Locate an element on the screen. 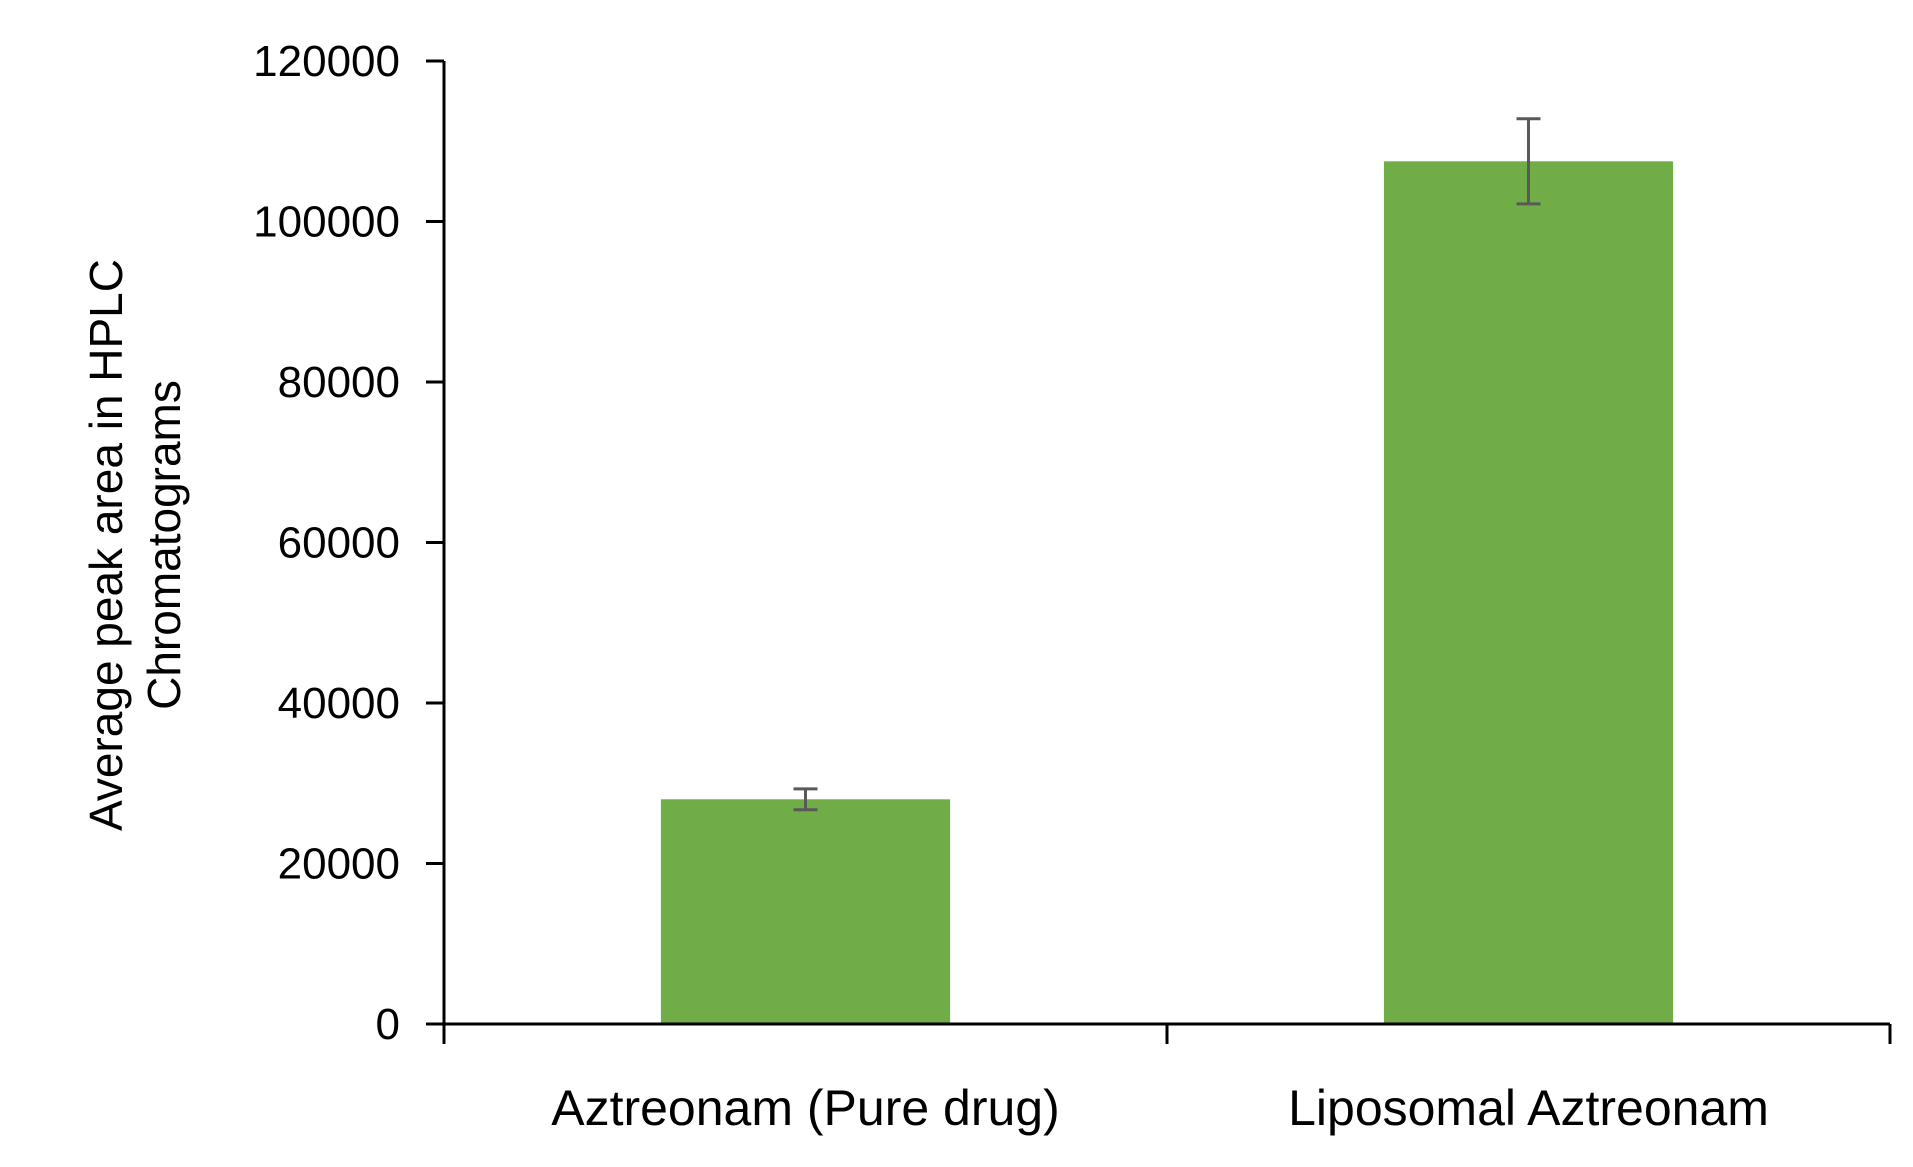 This screenshot has width=1913, height=1167. y-tick-label-3: 40000 is located at coordinates (339, 703).